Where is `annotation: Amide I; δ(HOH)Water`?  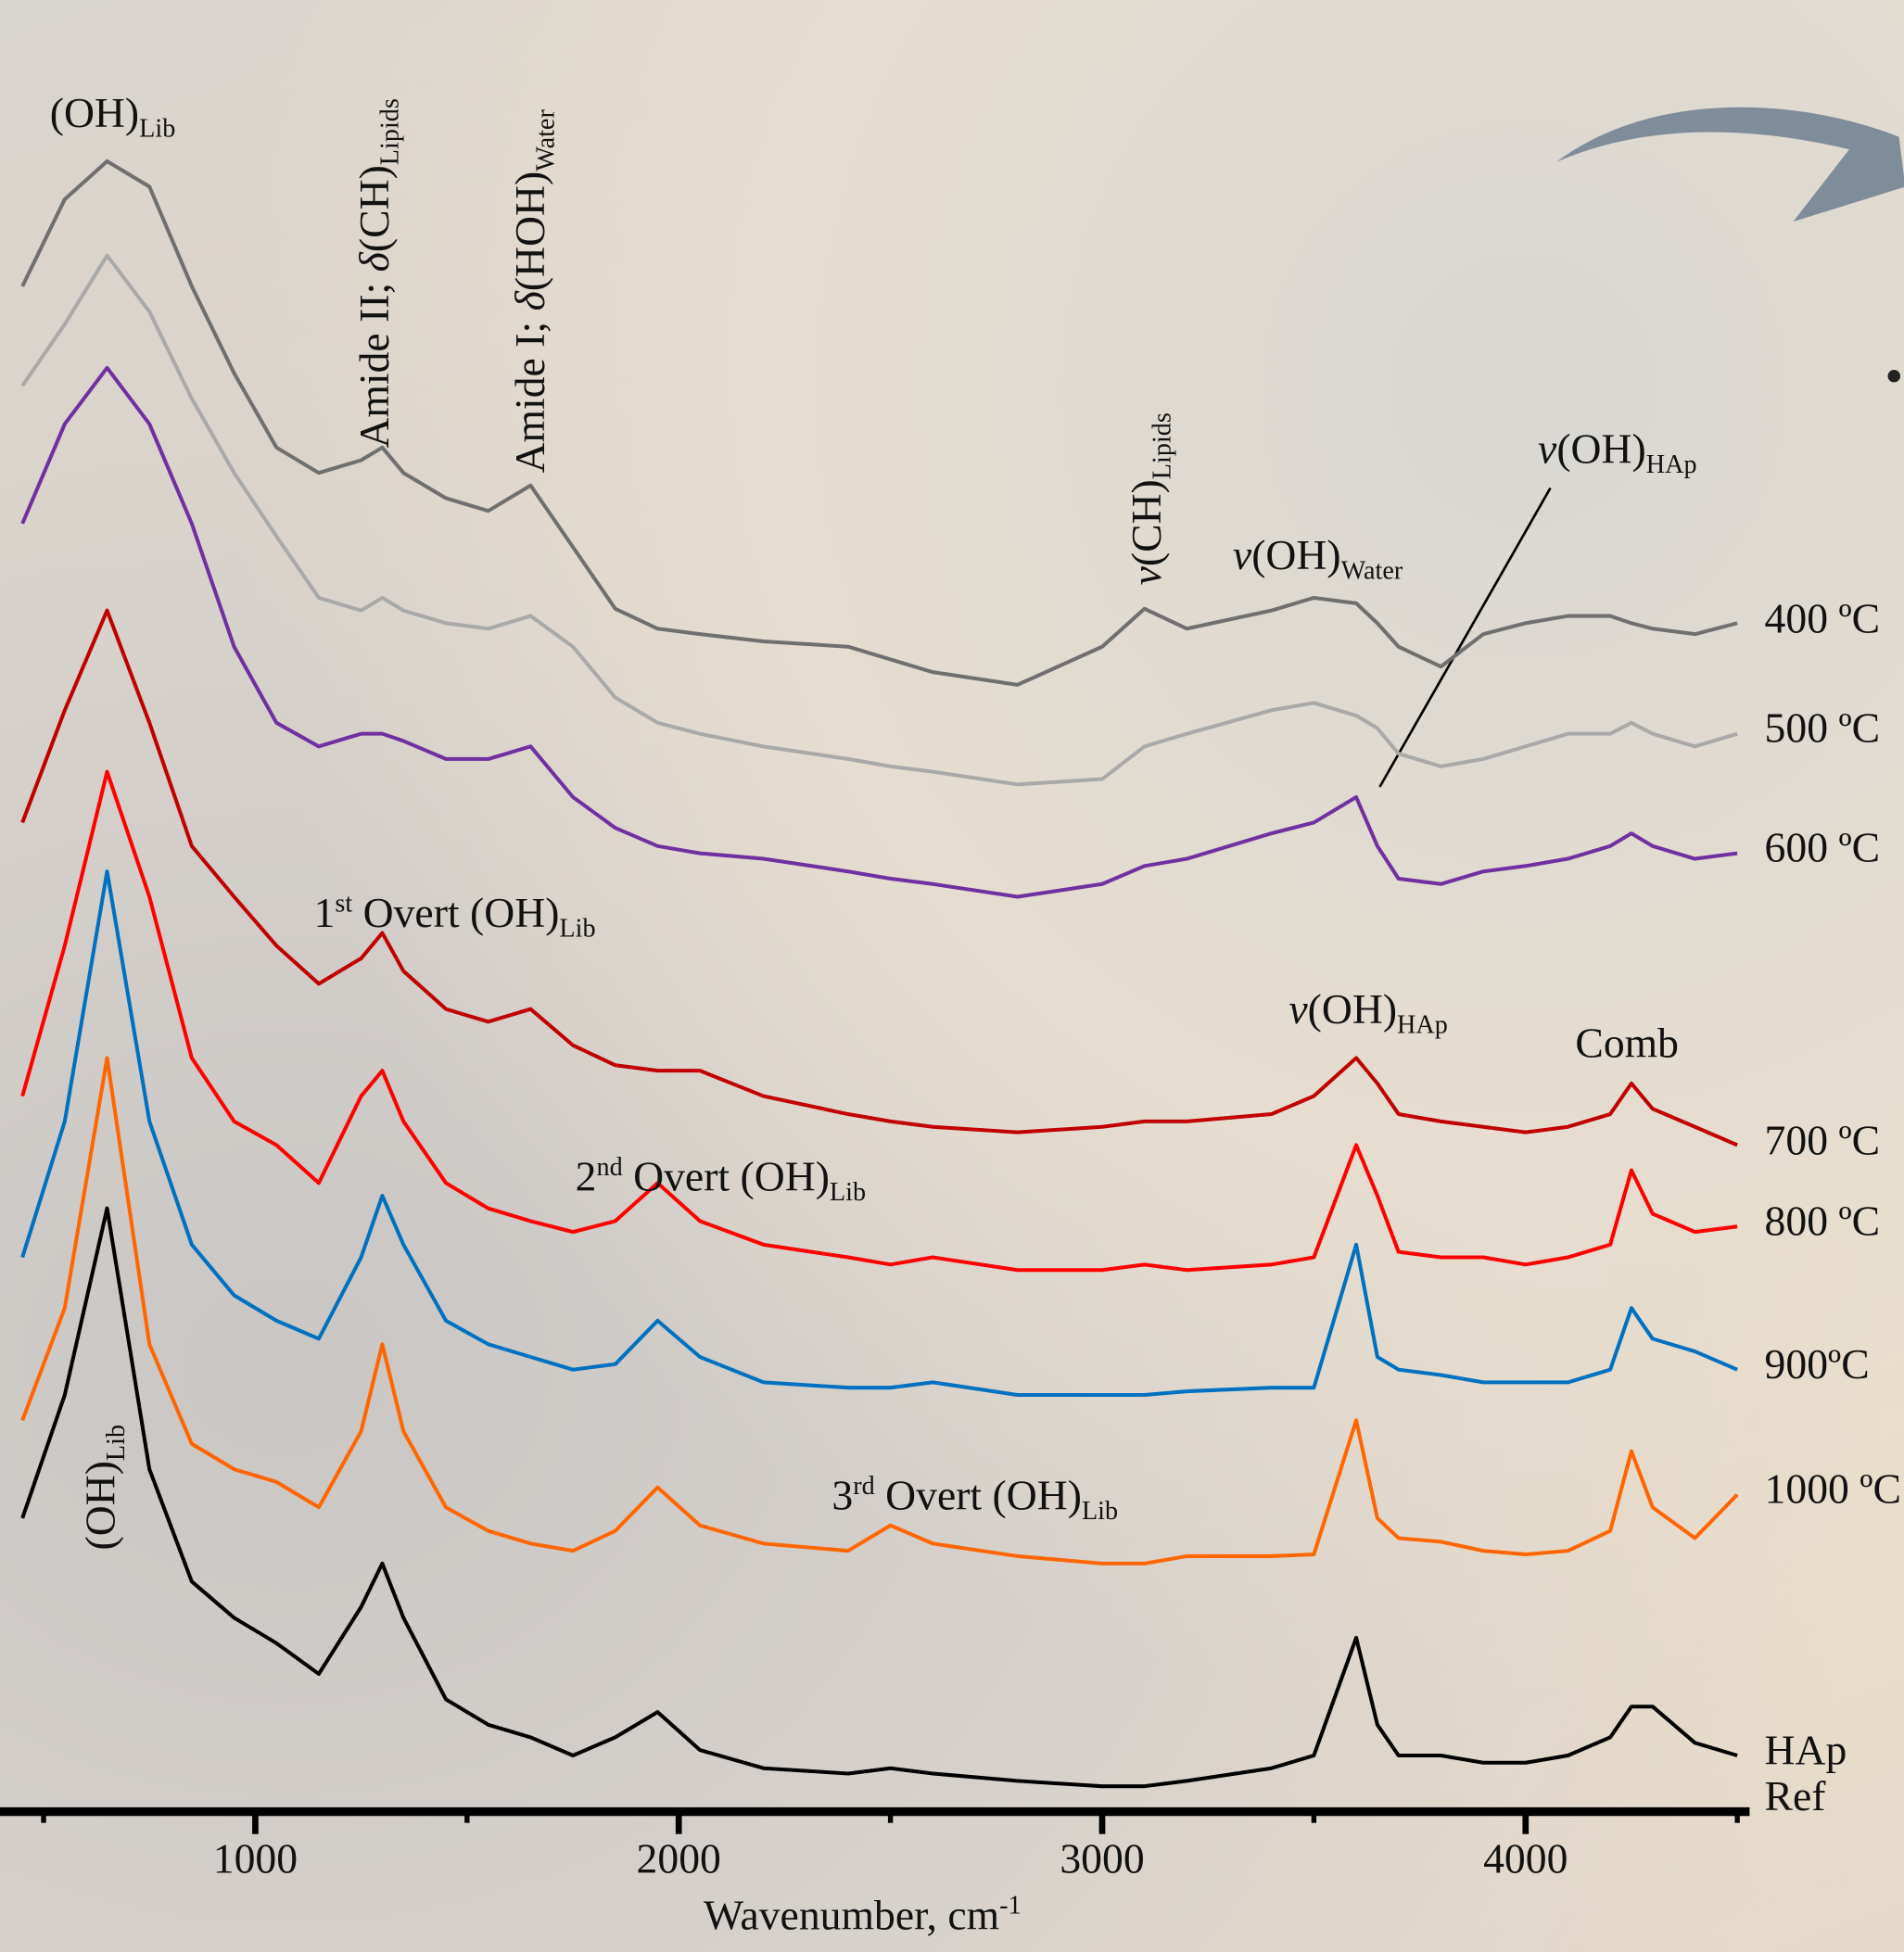 annotation: Amide I; δ(HOH)Water is located at coordinates (534, 291).